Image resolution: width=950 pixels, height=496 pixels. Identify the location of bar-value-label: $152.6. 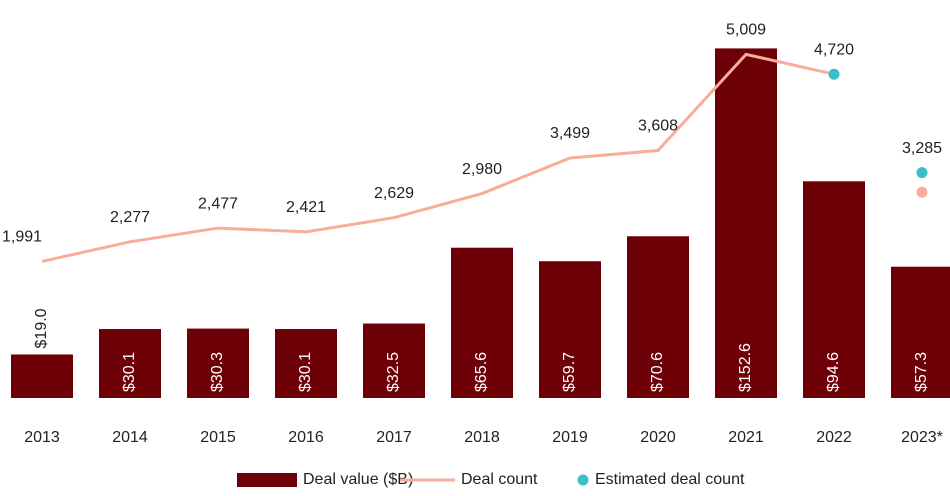
(745, 367).